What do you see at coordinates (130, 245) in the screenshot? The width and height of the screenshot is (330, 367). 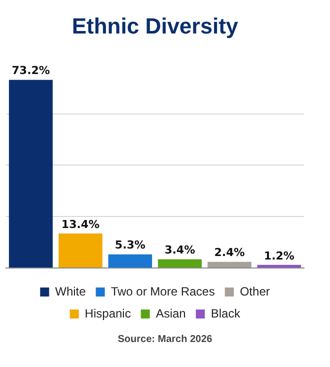 I see `data-label: 5.3%` at bounding box center [130, 245].